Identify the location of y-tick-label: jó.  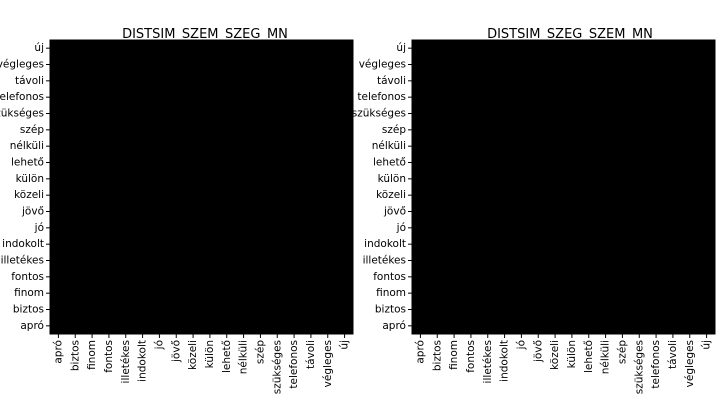
(39, 228).